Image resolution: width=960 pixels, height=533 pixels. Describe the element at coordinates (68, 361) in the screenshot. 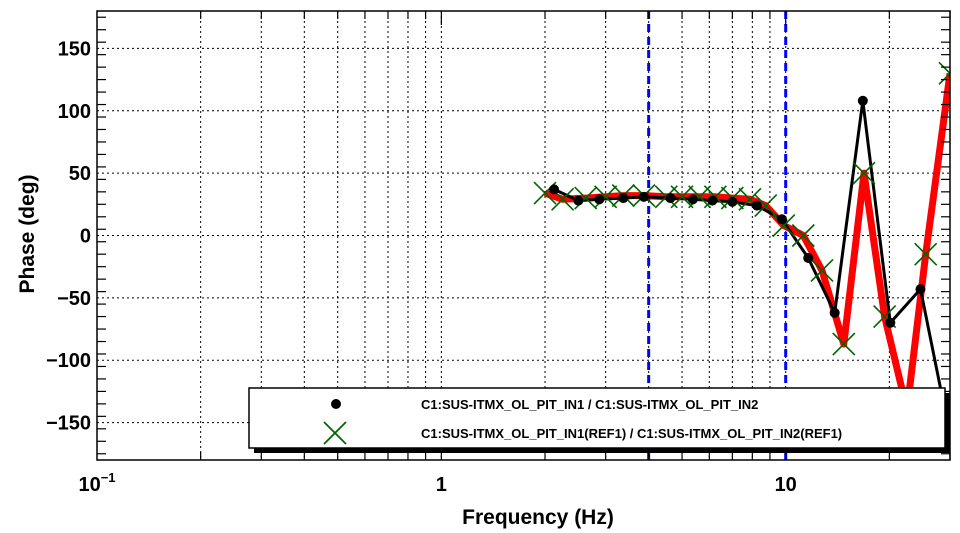

I see `y-tick-label: −100` at that location.